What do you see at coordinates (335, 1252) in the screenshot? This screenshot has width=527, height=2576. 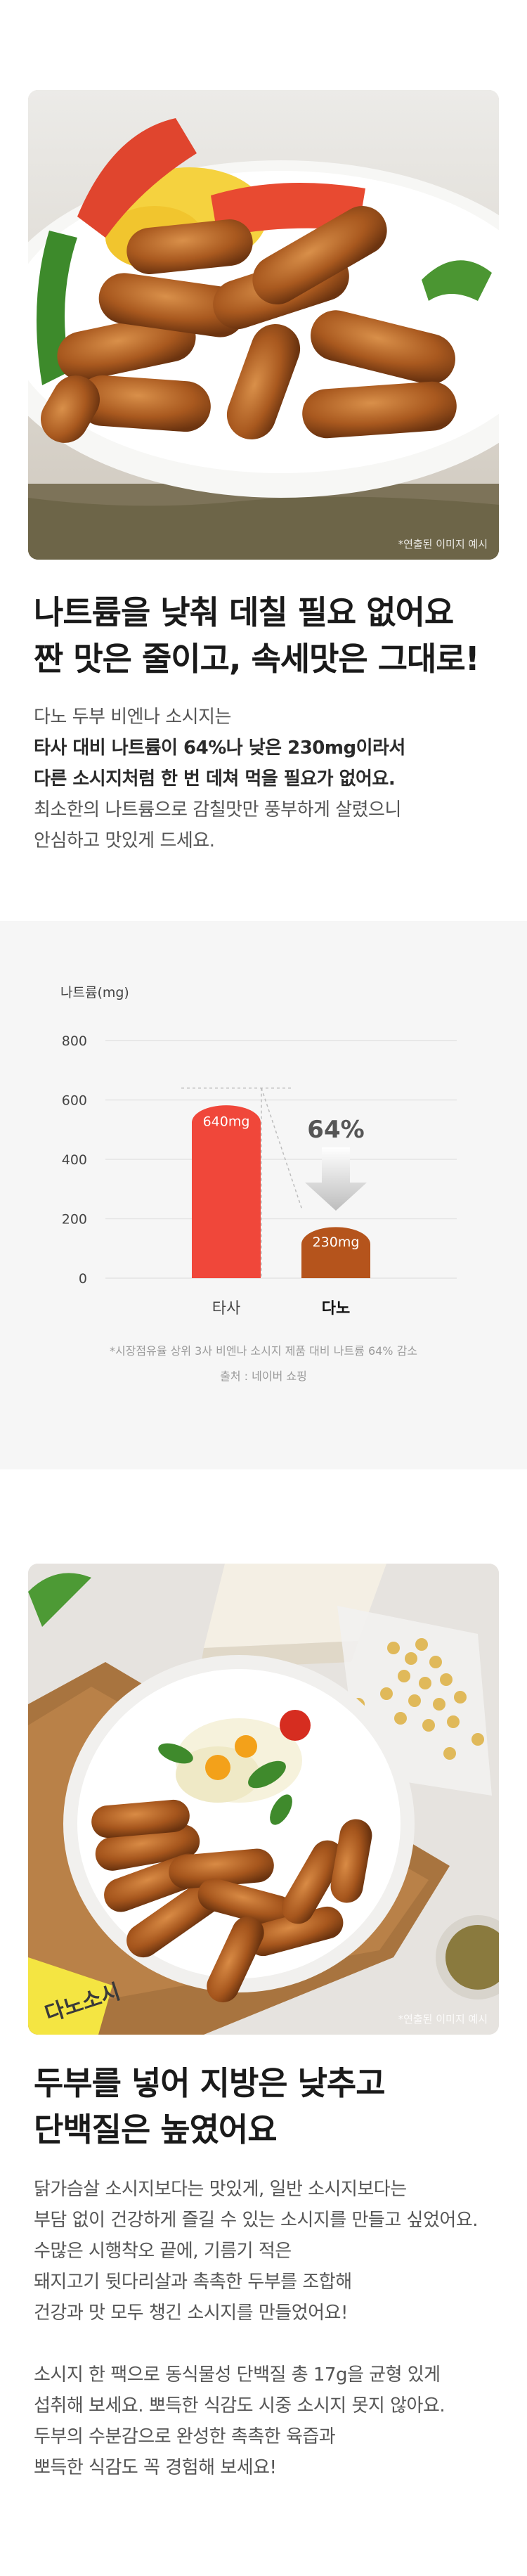 I see `bar-dano` at bounding box center [335, 1252].